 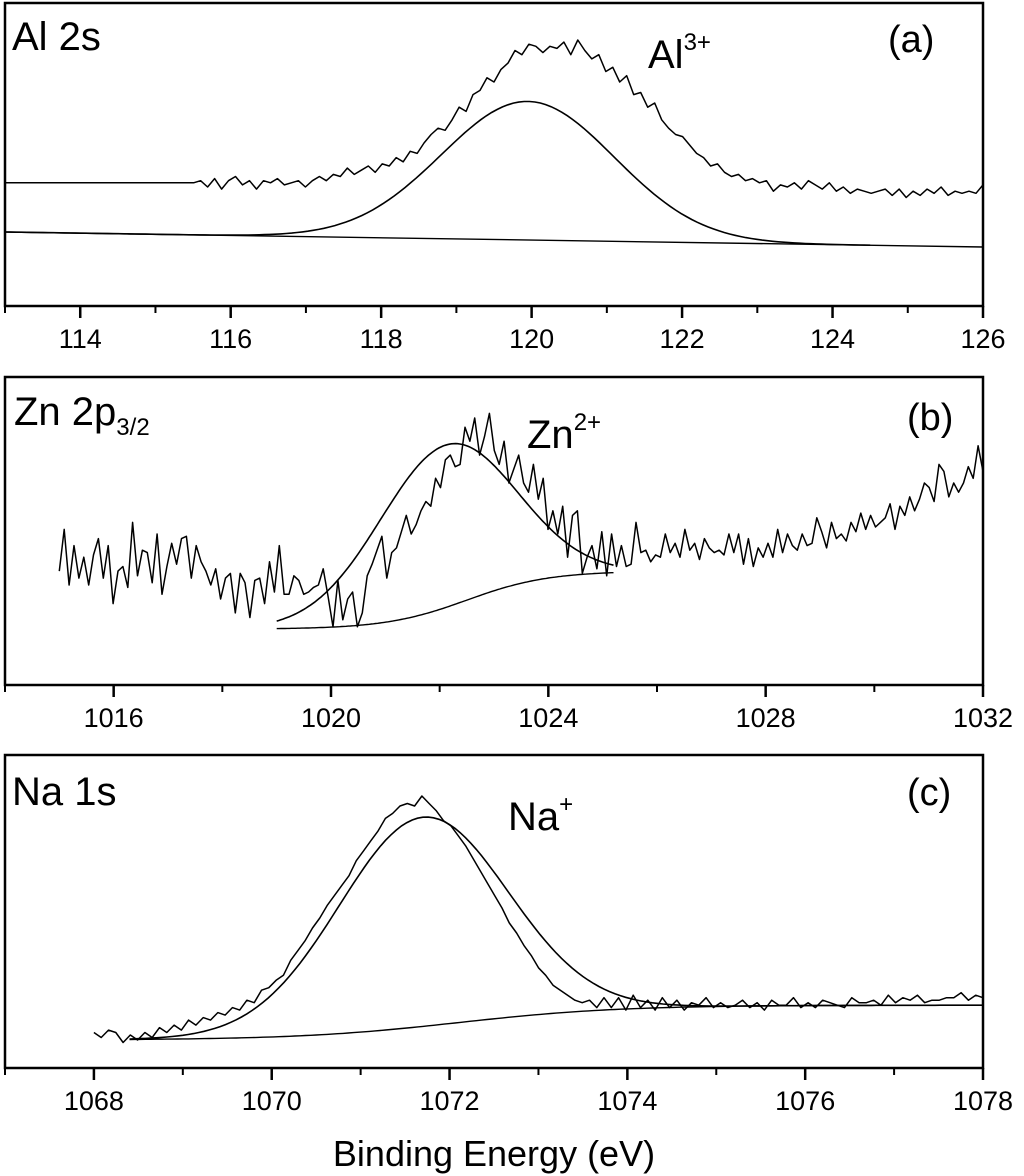 What do you see at coordinates (587, 422) in the screenshot?
I see `panel-b-species-sup: 2+` at bounding box center [587, 422].